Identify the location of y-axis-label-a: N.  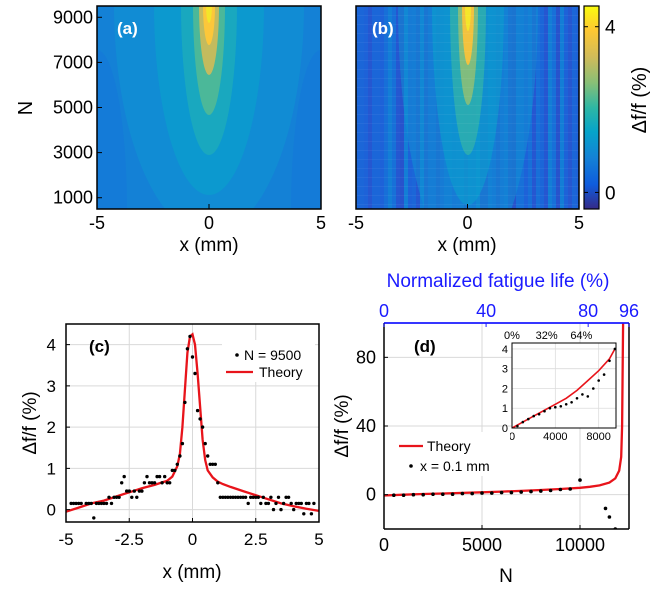
(26, 108).